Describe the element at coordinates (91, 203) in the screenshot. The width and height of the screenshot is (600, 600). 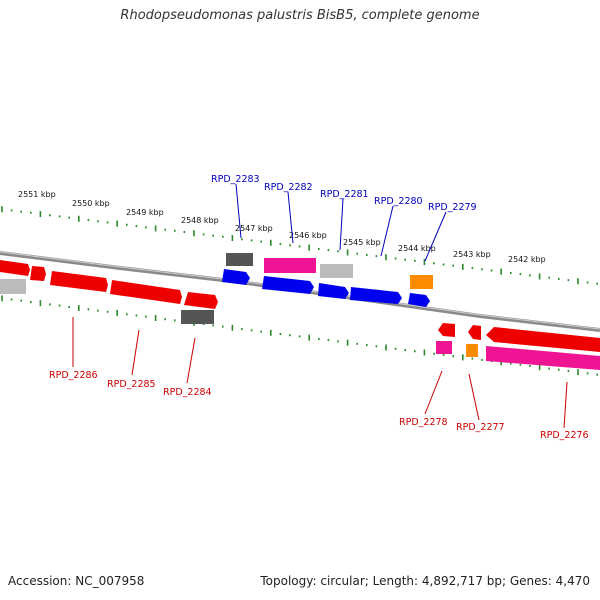
I see `ruler-label: 2550 kbp` at that location.